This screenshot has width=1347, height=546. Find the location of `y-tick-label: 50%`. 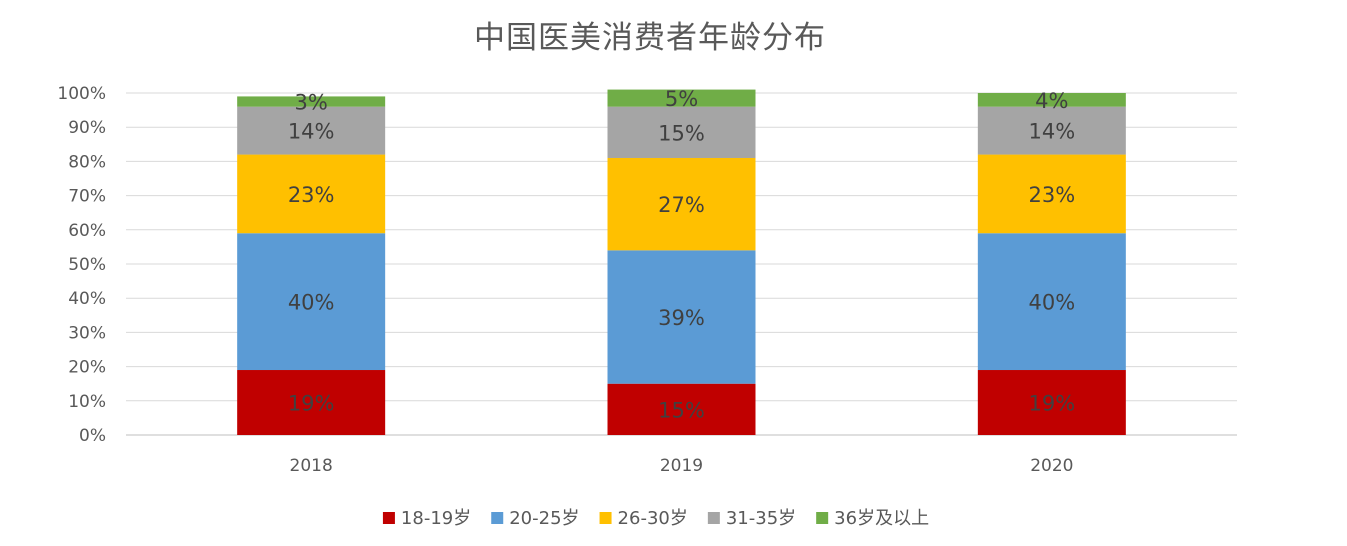

y-tick-label: 50% is located at coordinates (87, 265).